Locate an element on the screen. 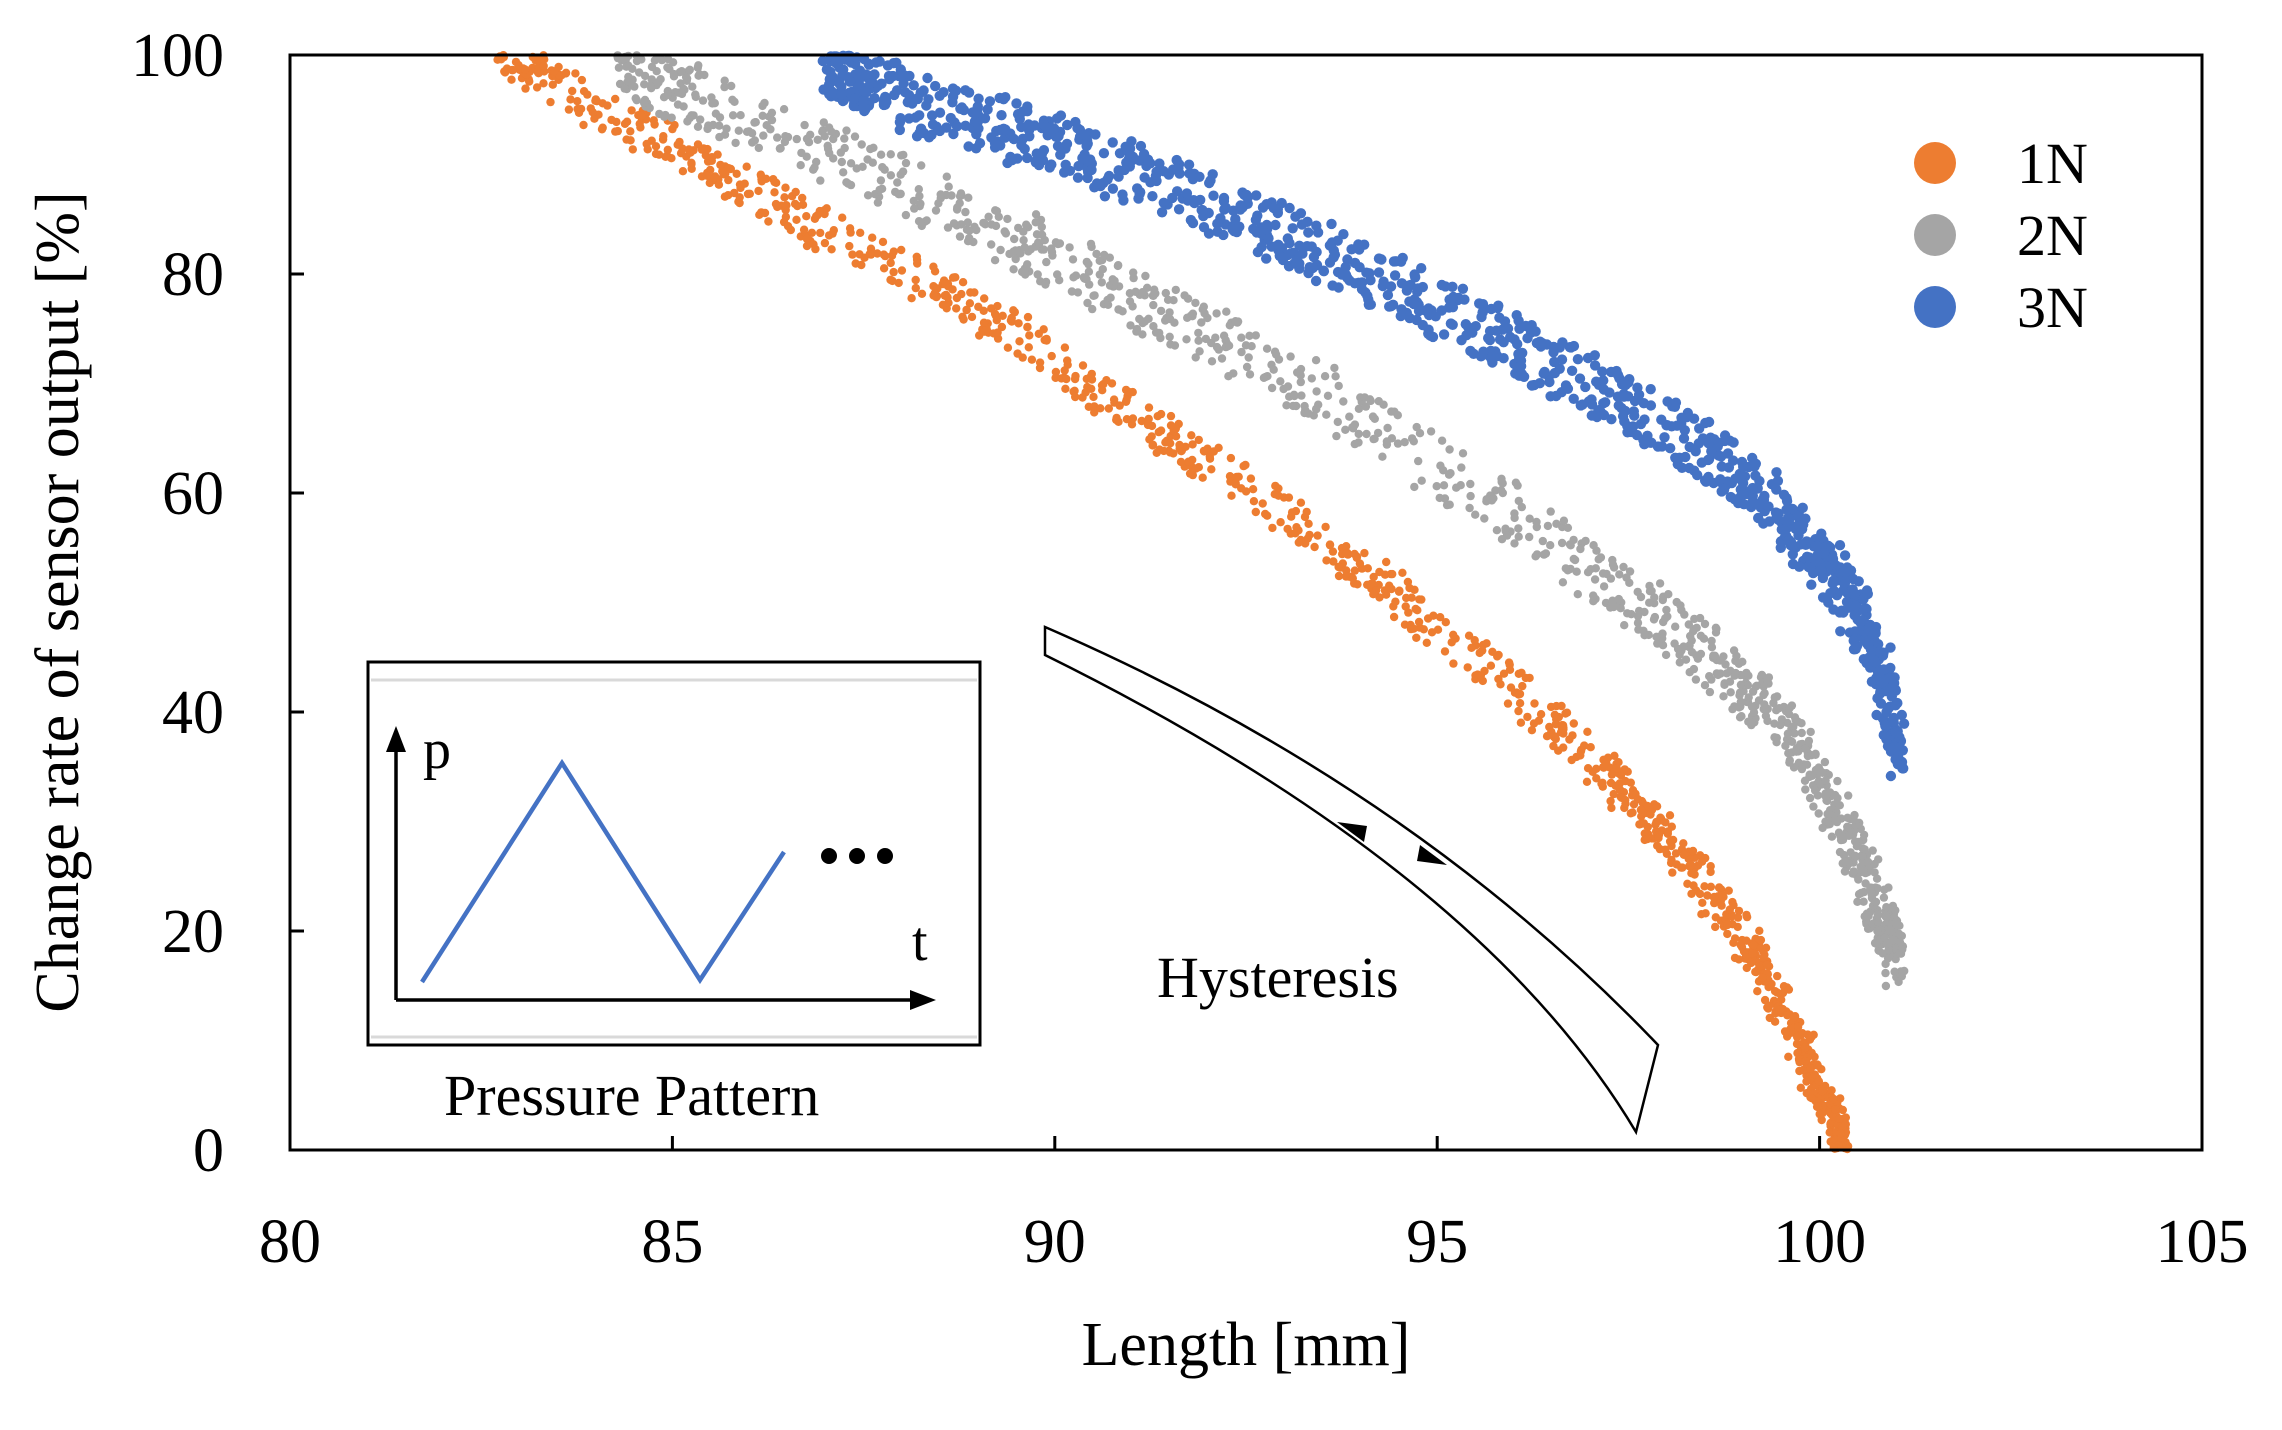  y-tick-label: 100 is located at coordinates (177, 56).